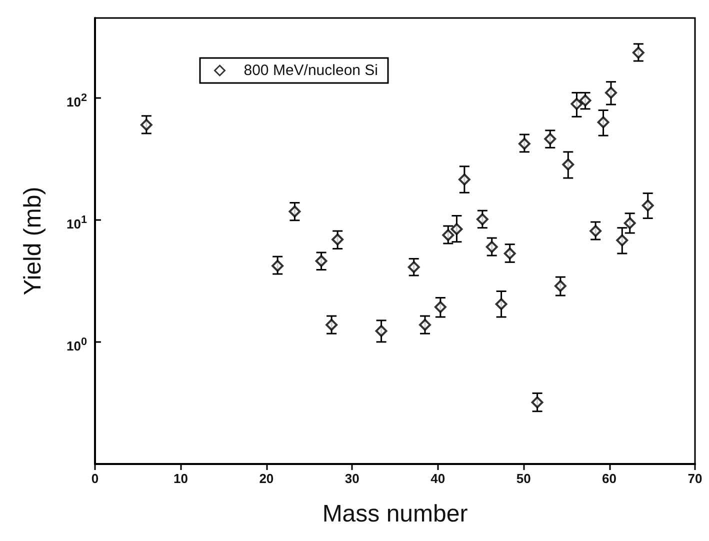 Image resolution: width=709 pixels, height=541 pixels. Describe the element at coordinates (695, 478) in the screenshot. I see `x-tick-label: 70` at that location.